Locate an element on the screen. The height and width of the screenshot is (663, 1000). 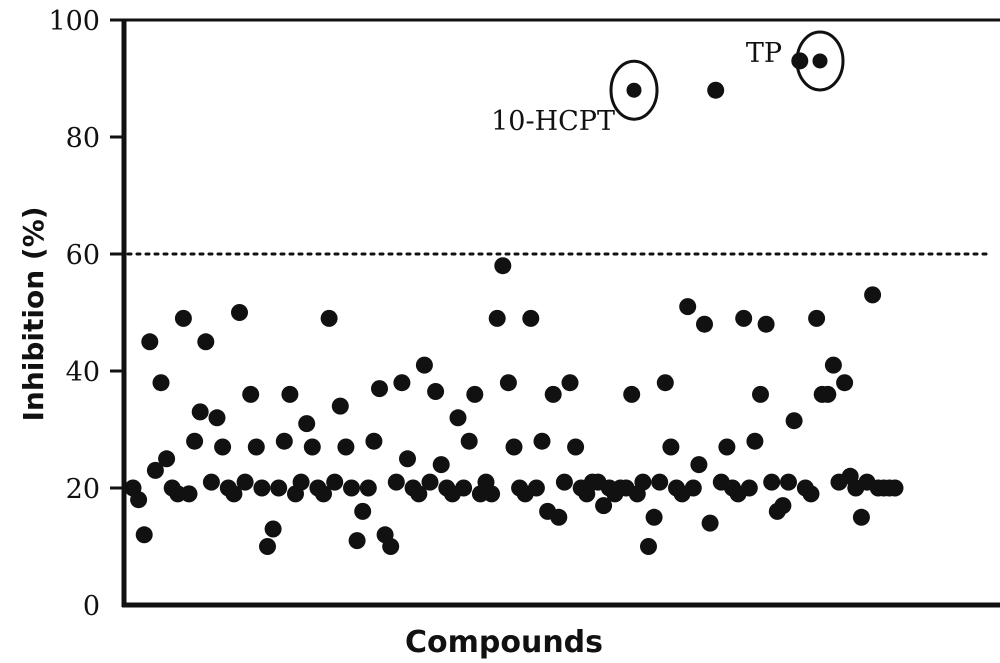
highlight-ring-10-hcpt is located at coordinates (634, 90).